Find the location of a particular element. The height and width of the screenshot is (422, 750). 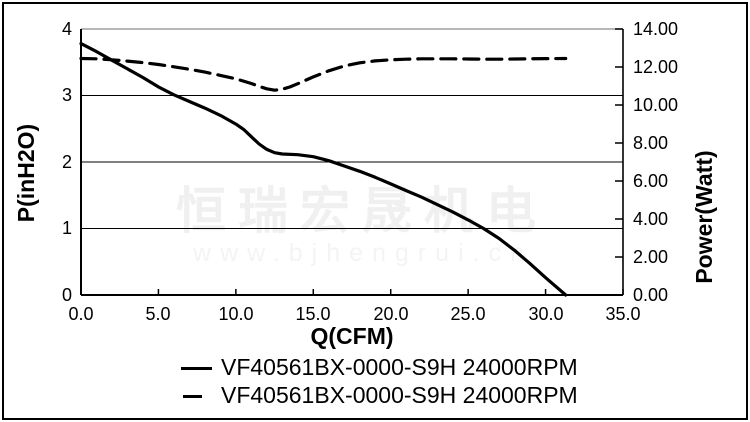

y-left-tick-label: 2 is located at coordinates (66, 162).